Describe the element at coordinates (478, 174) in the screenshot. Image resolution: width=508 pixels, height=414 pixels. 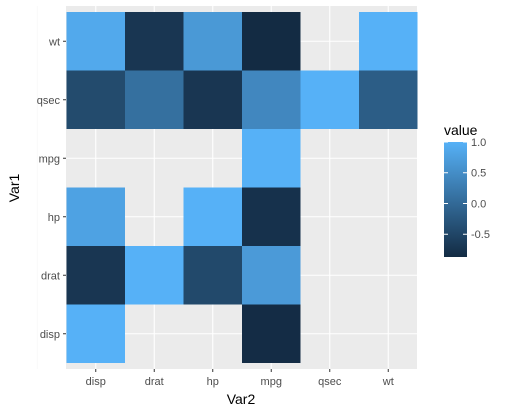
I see `legend-tick-label: 0.5` at that location.